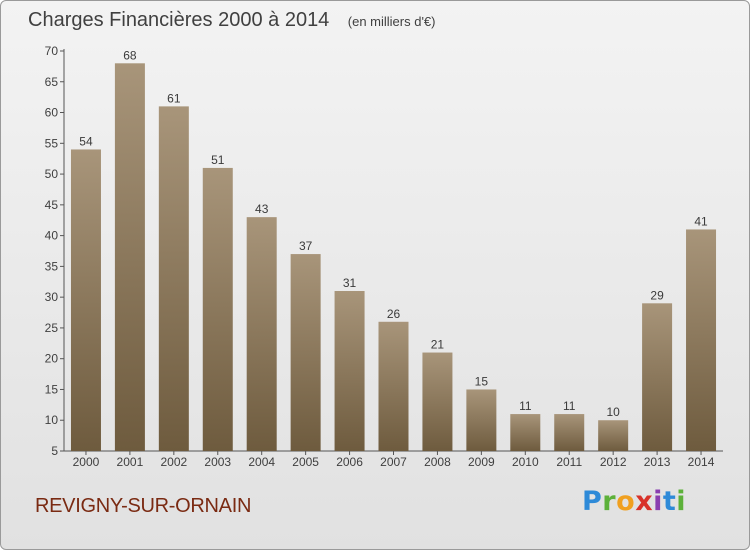 This screenshot has height=550, width=750. I want to click on y-tick-label: 35, so click(52, 266).